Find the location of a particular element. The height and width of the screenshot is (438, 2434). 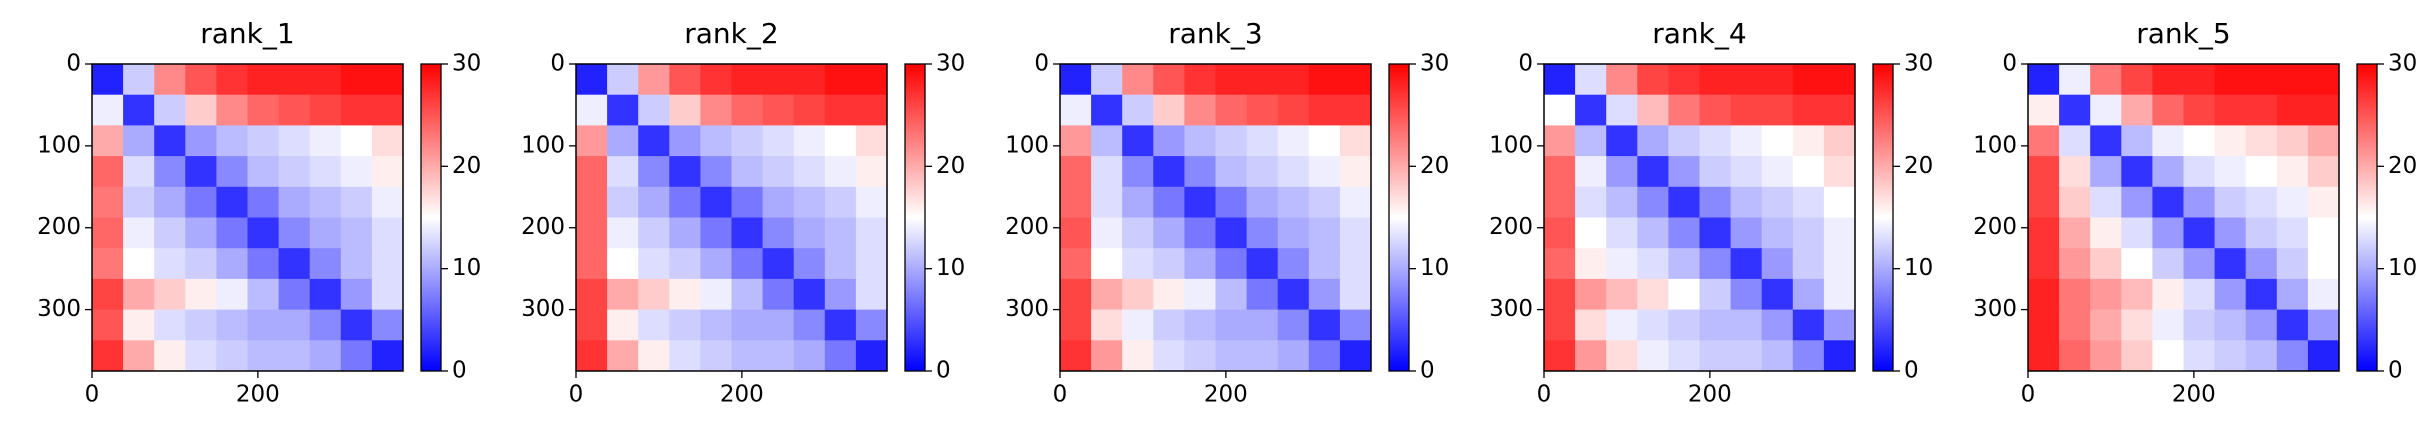

axes-frame is located at coordinates (1215, 217).